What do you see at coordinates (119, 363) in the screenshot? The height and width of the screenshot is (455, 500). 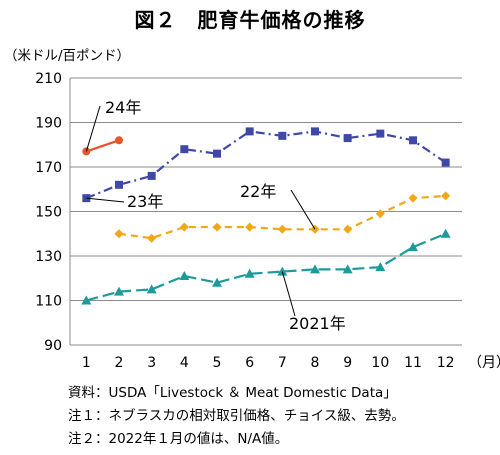 I see `x-tick-label: 2` at bounding box center [119, 363].